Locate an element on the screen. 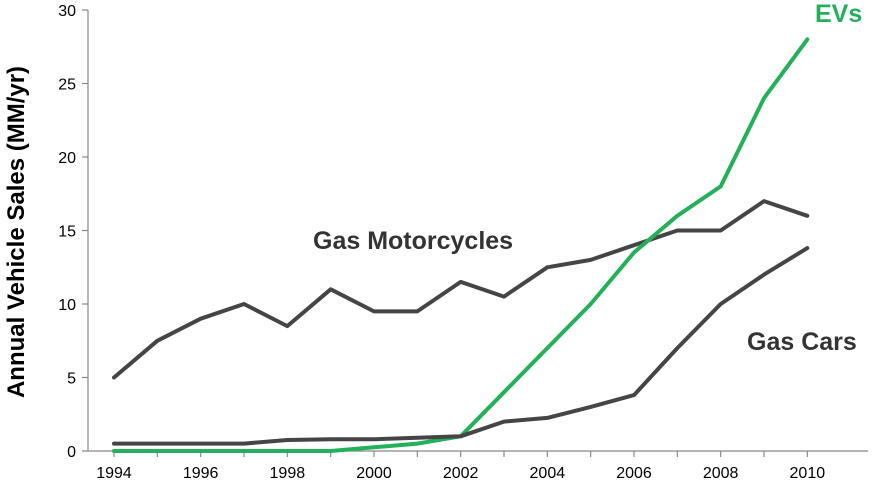 This screenshot has height=492, width=887. x-tick-label: 2010 is located at coordinates (808, 473).